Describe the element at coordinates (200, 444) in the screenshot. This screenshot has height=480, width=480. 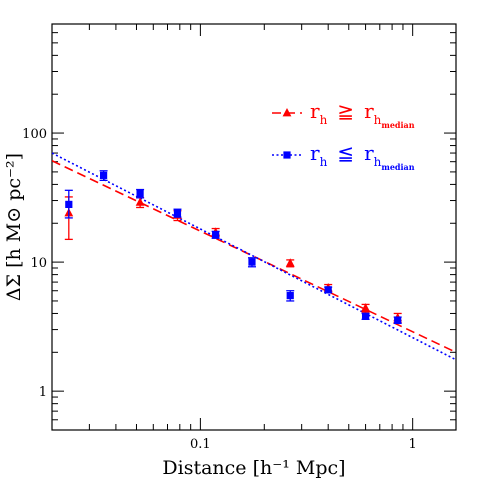
I see `x-tick-label: 0.1` at that location.